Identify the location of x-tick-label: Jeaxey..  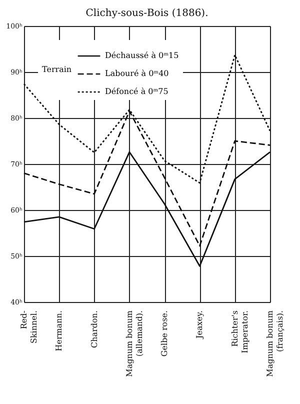
(199, 325).